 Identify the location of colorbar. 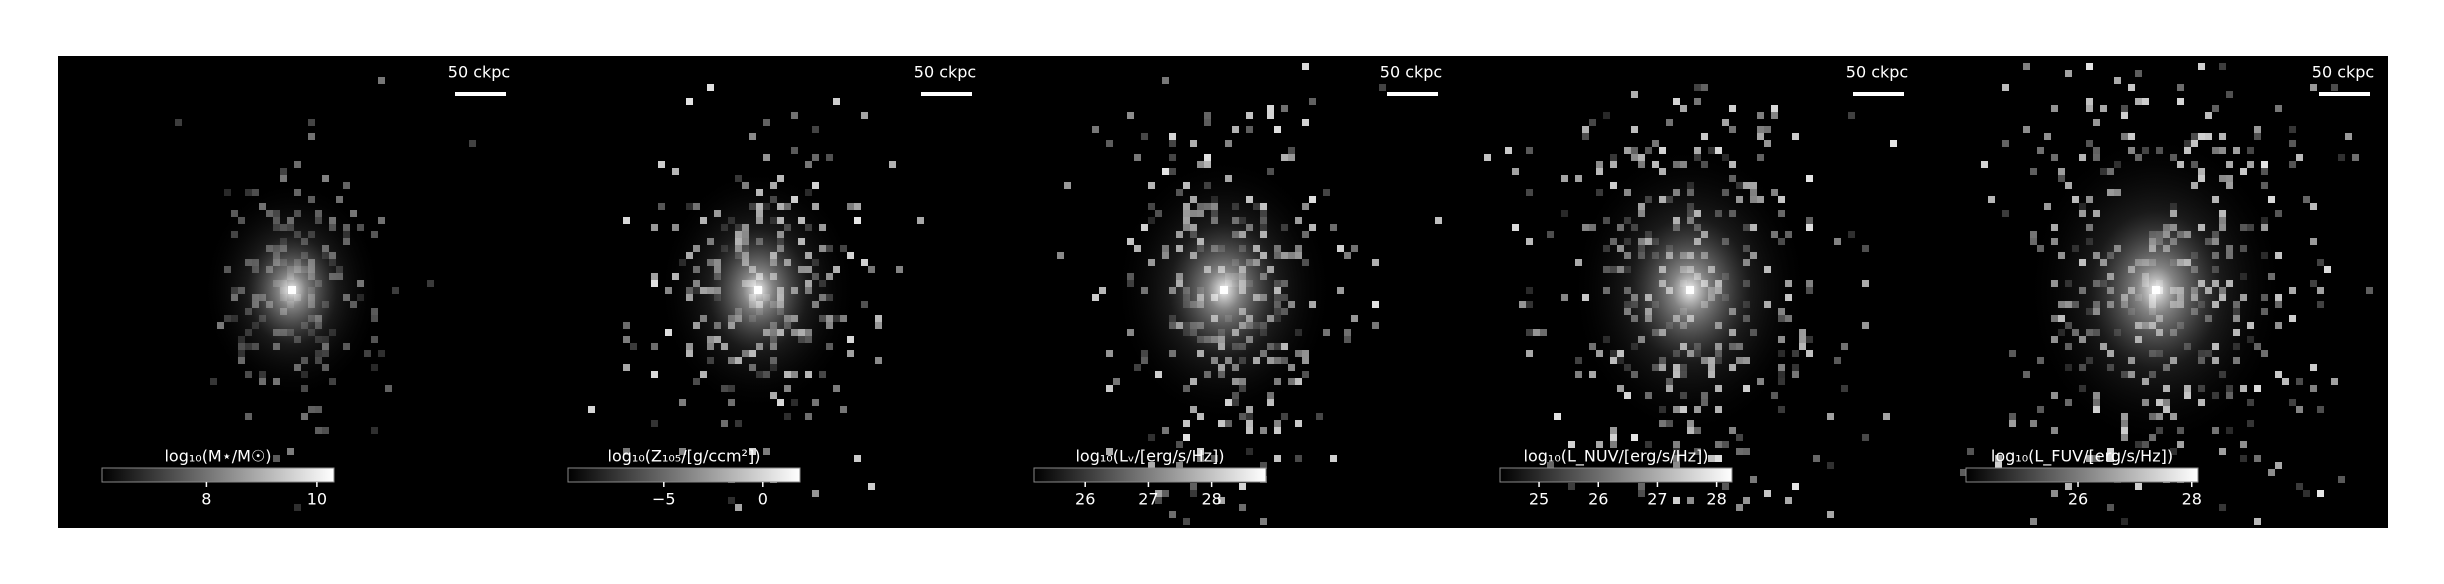
(684, 475).